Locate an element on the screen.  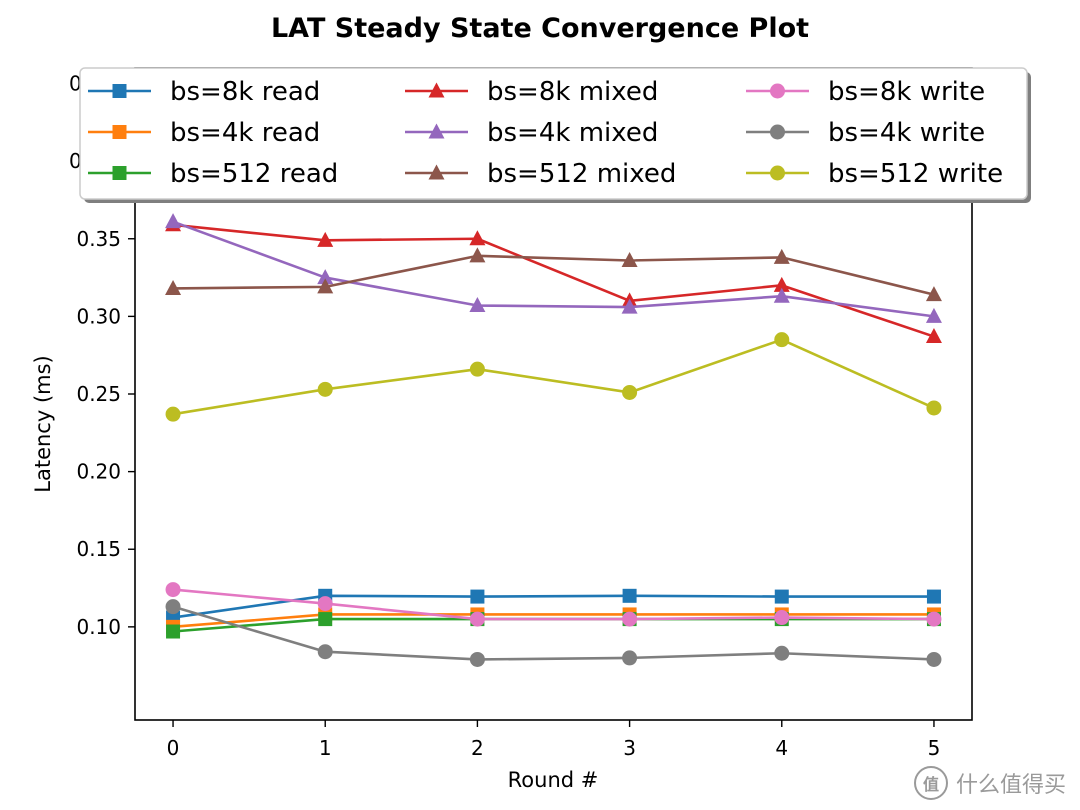
legend-label: bs=512 write is located at coordinates (915, 174).